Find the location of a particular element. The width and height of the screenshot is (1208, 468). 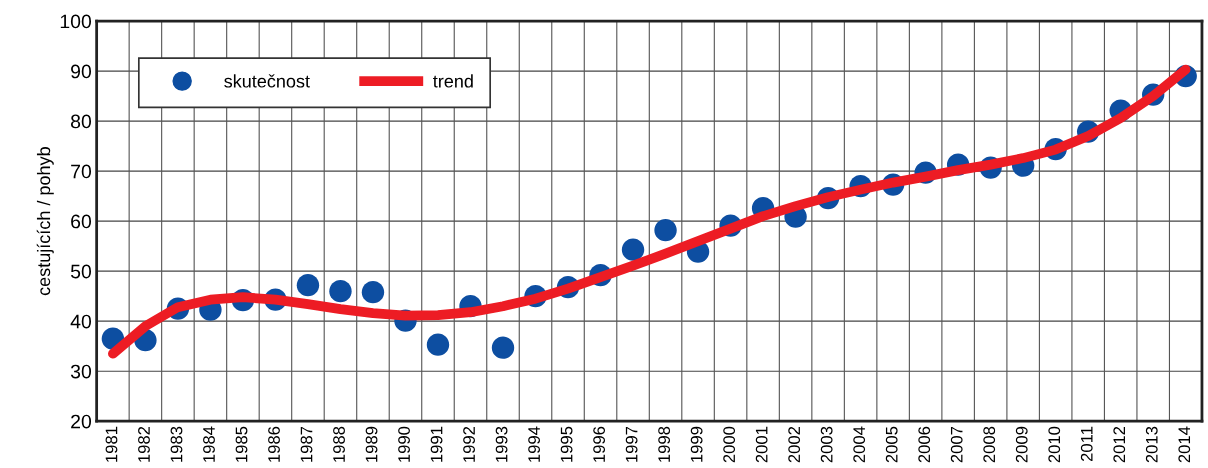

x-tick-label: 2014 is located at coordinates (1184, 444).